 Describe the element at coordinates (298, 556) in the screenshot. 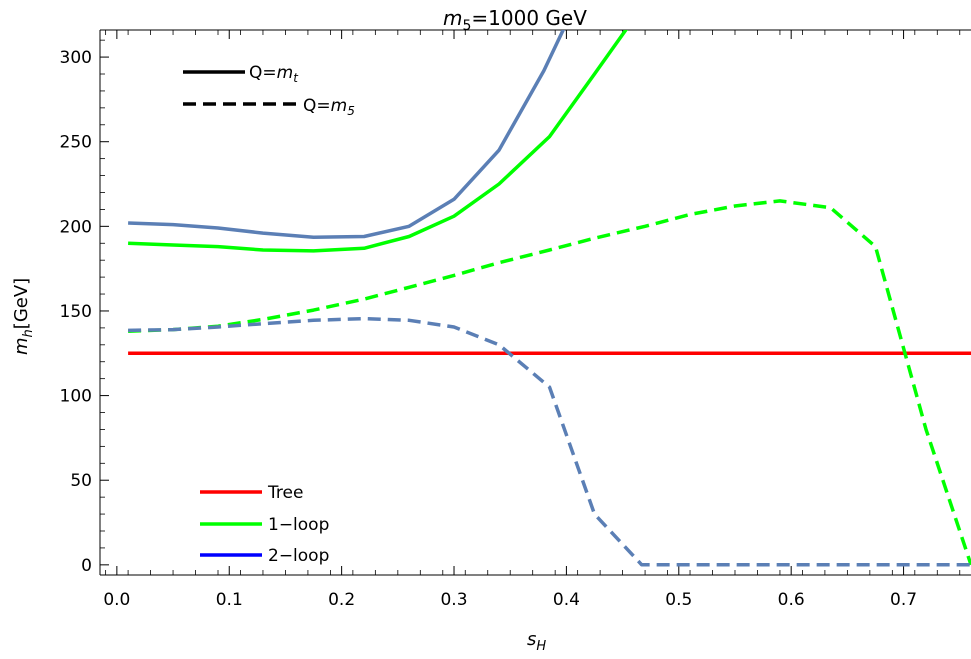

I see `legend-2loop-label: 2−loop` at that location.